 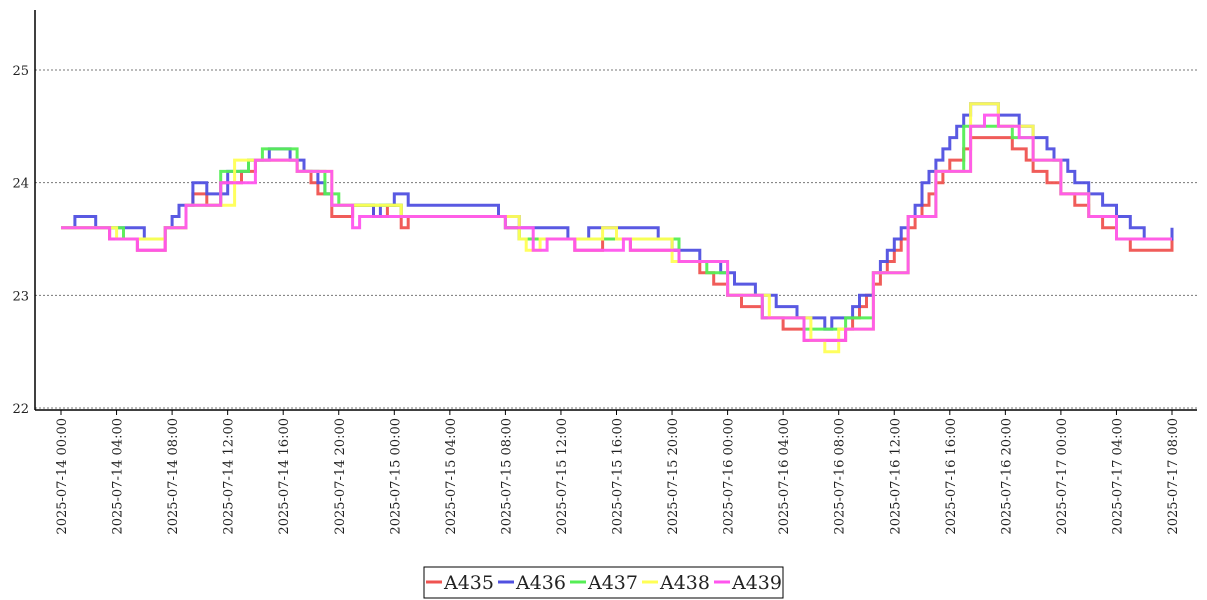 I want to click on x-tick-label: 2025-07-15 00:00, so click(x=395, y=476).